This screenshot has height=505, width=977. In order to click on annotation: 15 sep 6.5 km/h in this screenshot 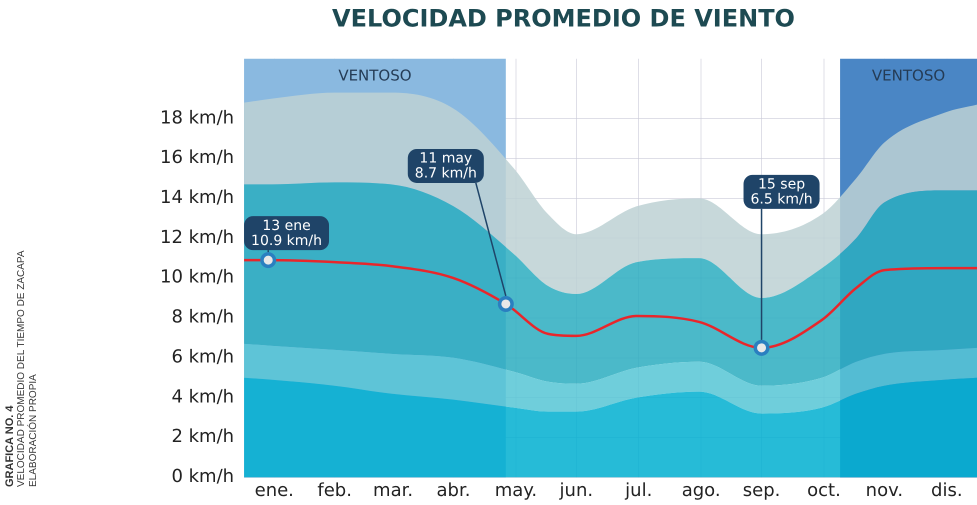, I will do `click(781, 192)`.